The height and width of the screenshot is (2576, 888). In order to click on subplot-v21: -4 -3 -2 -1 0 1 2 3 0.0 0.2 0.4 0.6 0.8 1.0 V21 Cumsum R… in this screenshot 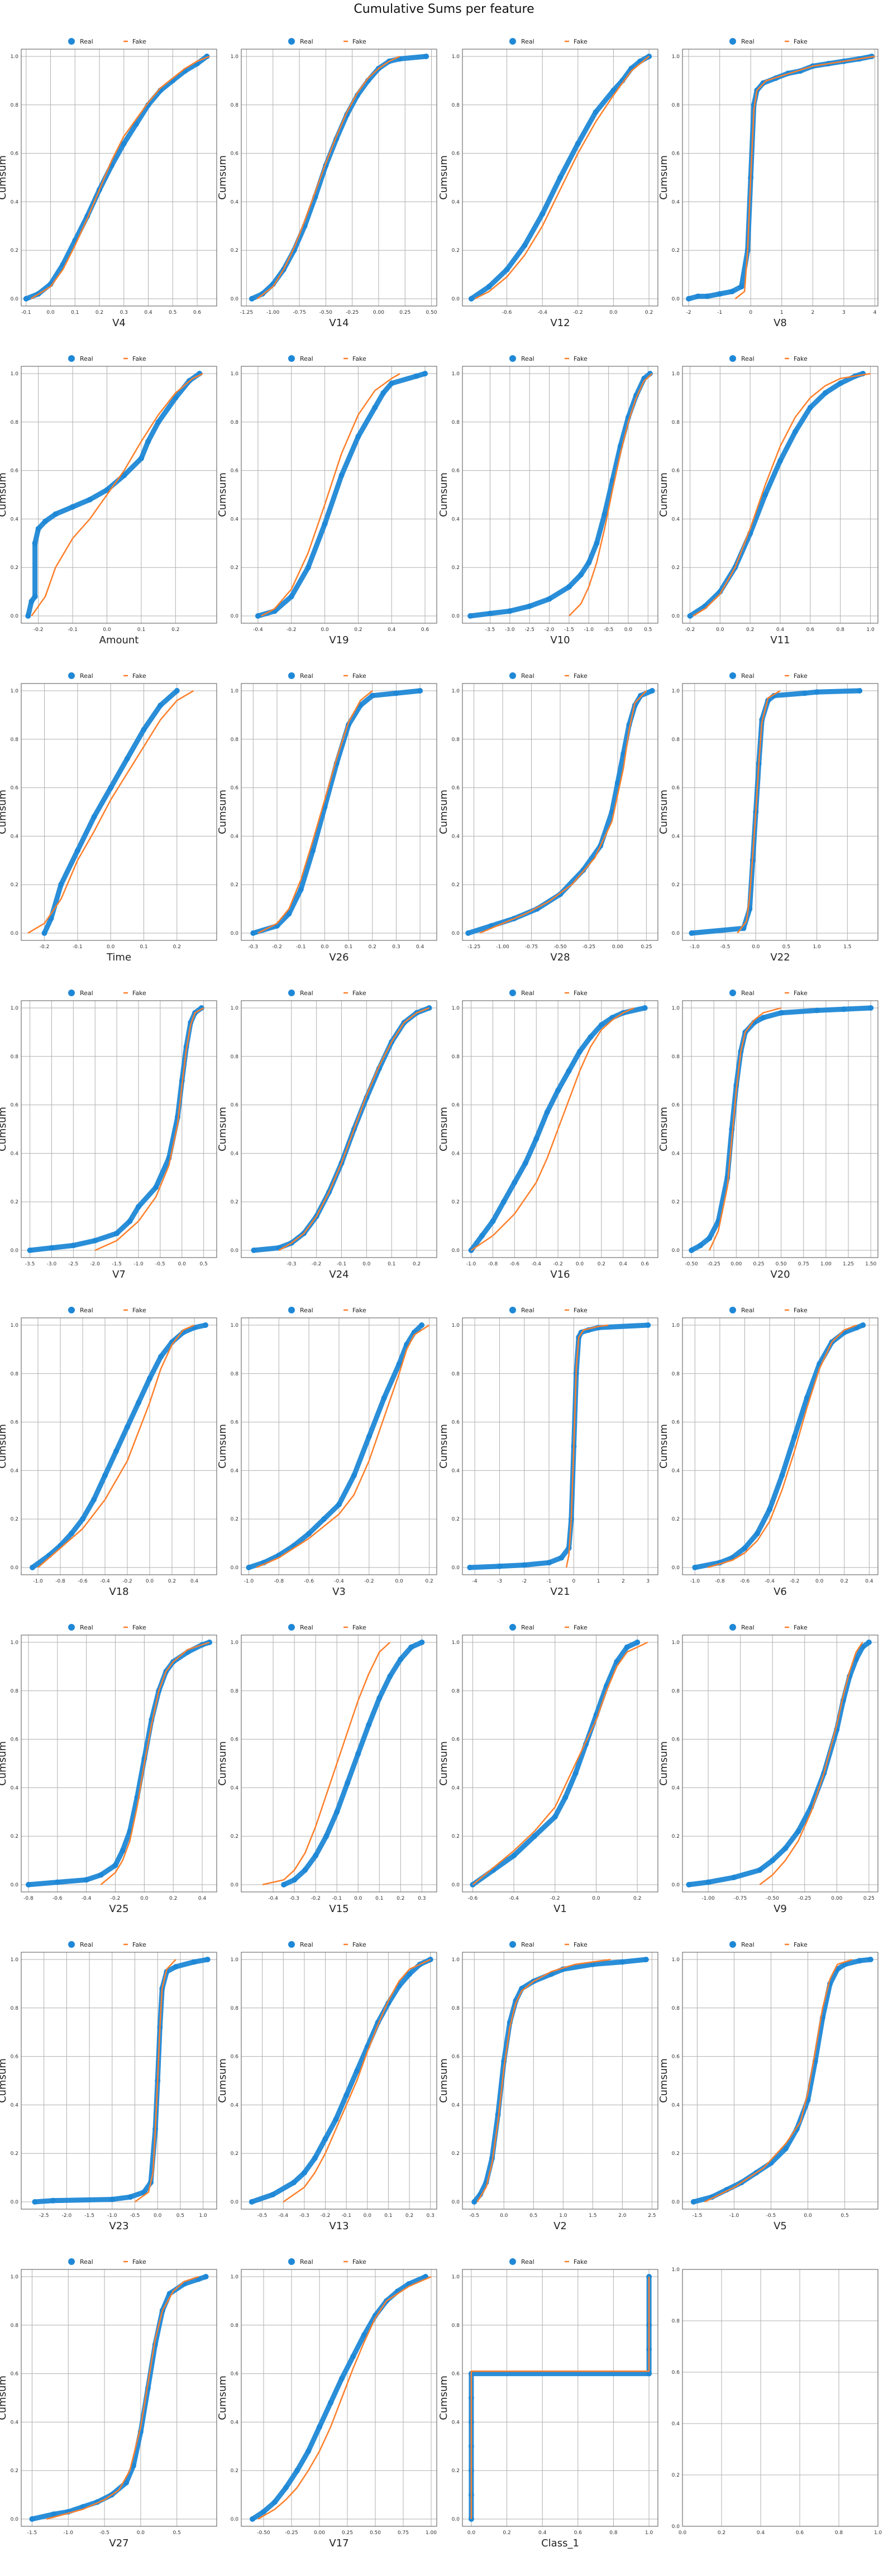, I will do `click(548, 1452)`.